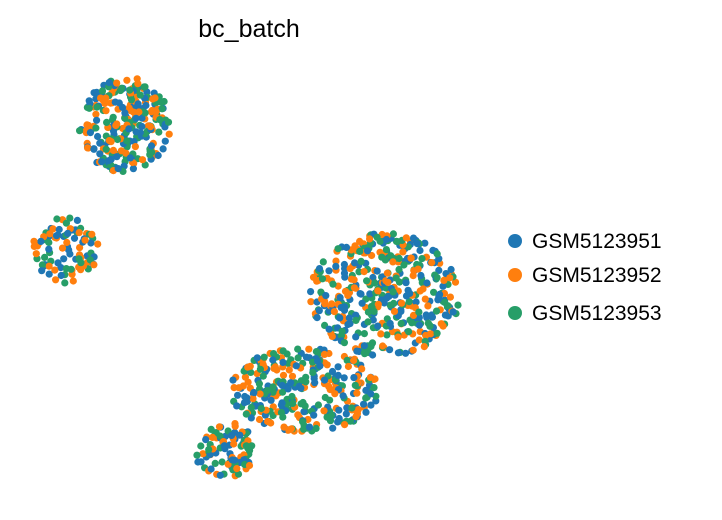 Image resolution: width=722 pixels, height=520 pixels. Describe the element at coordinates (597, 241) in the screenshot. I see `legend-label-gsm5123951: GSM5123951` at that location.